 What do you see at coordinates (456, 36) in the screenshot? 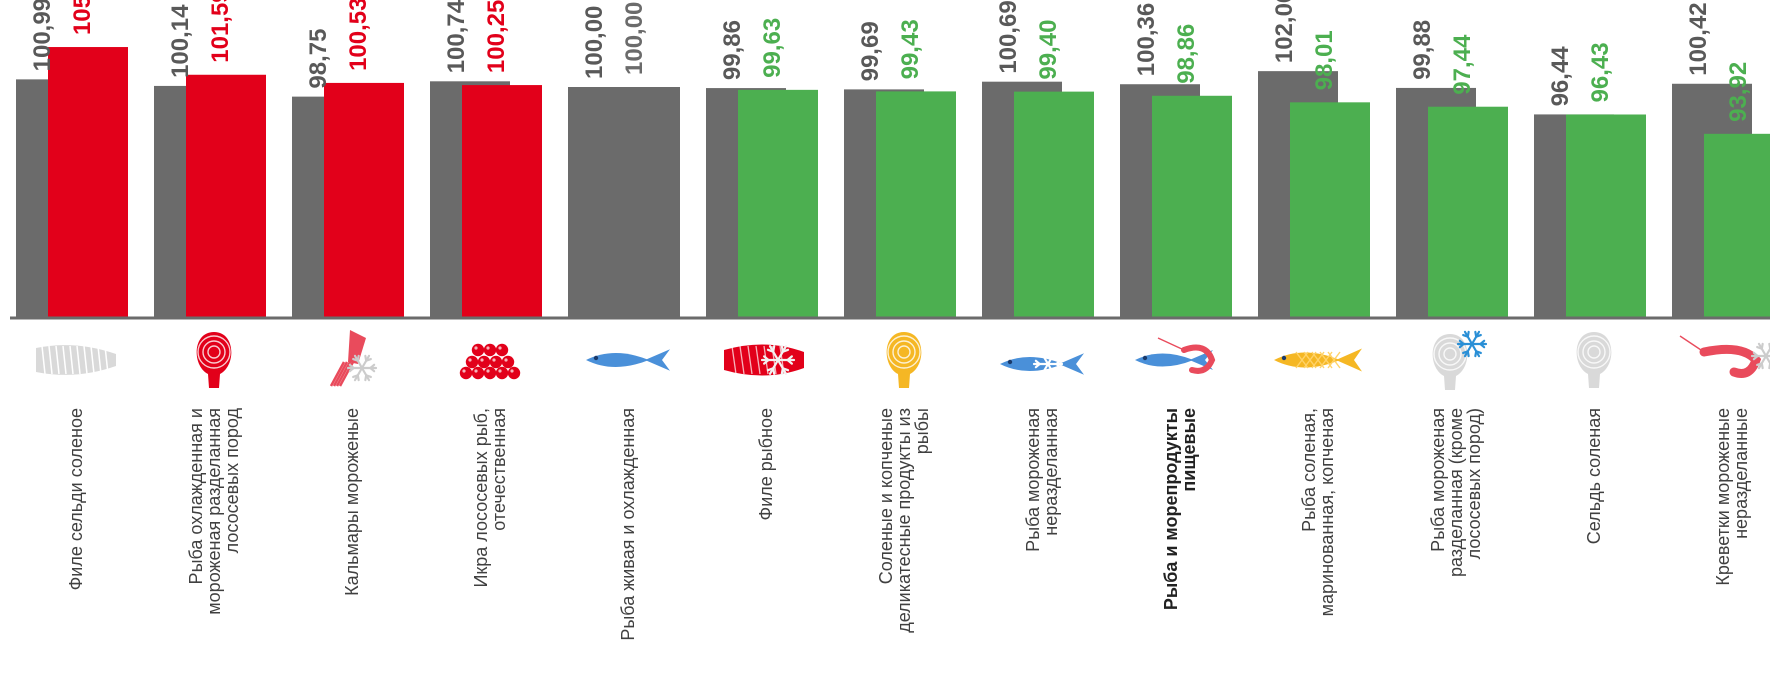
I see `value-label-base-3: 100,74` at bounding box center [456, 36].